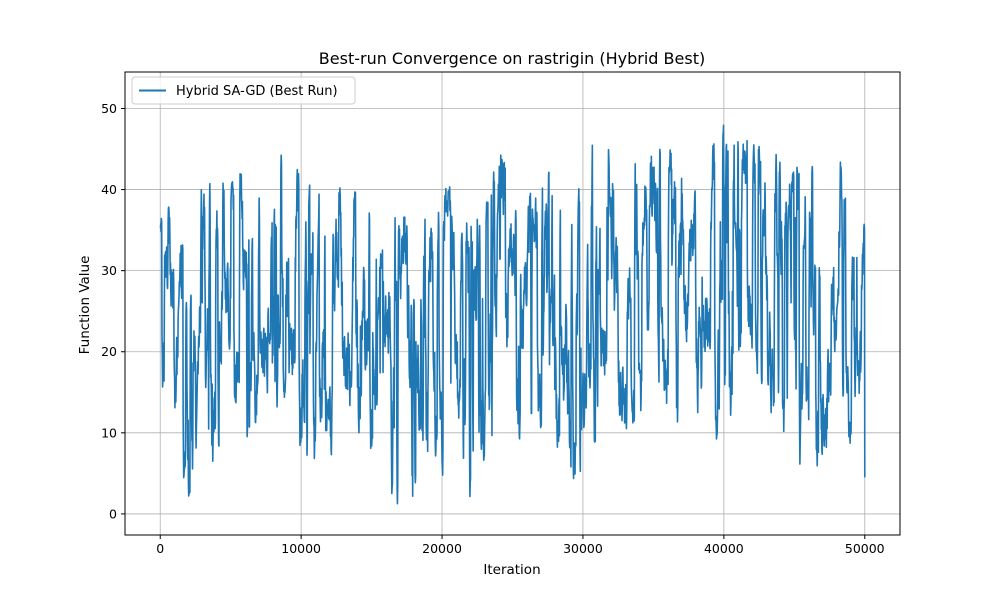  I want to click on y-axis-label: Function Value, so click(85, 305).